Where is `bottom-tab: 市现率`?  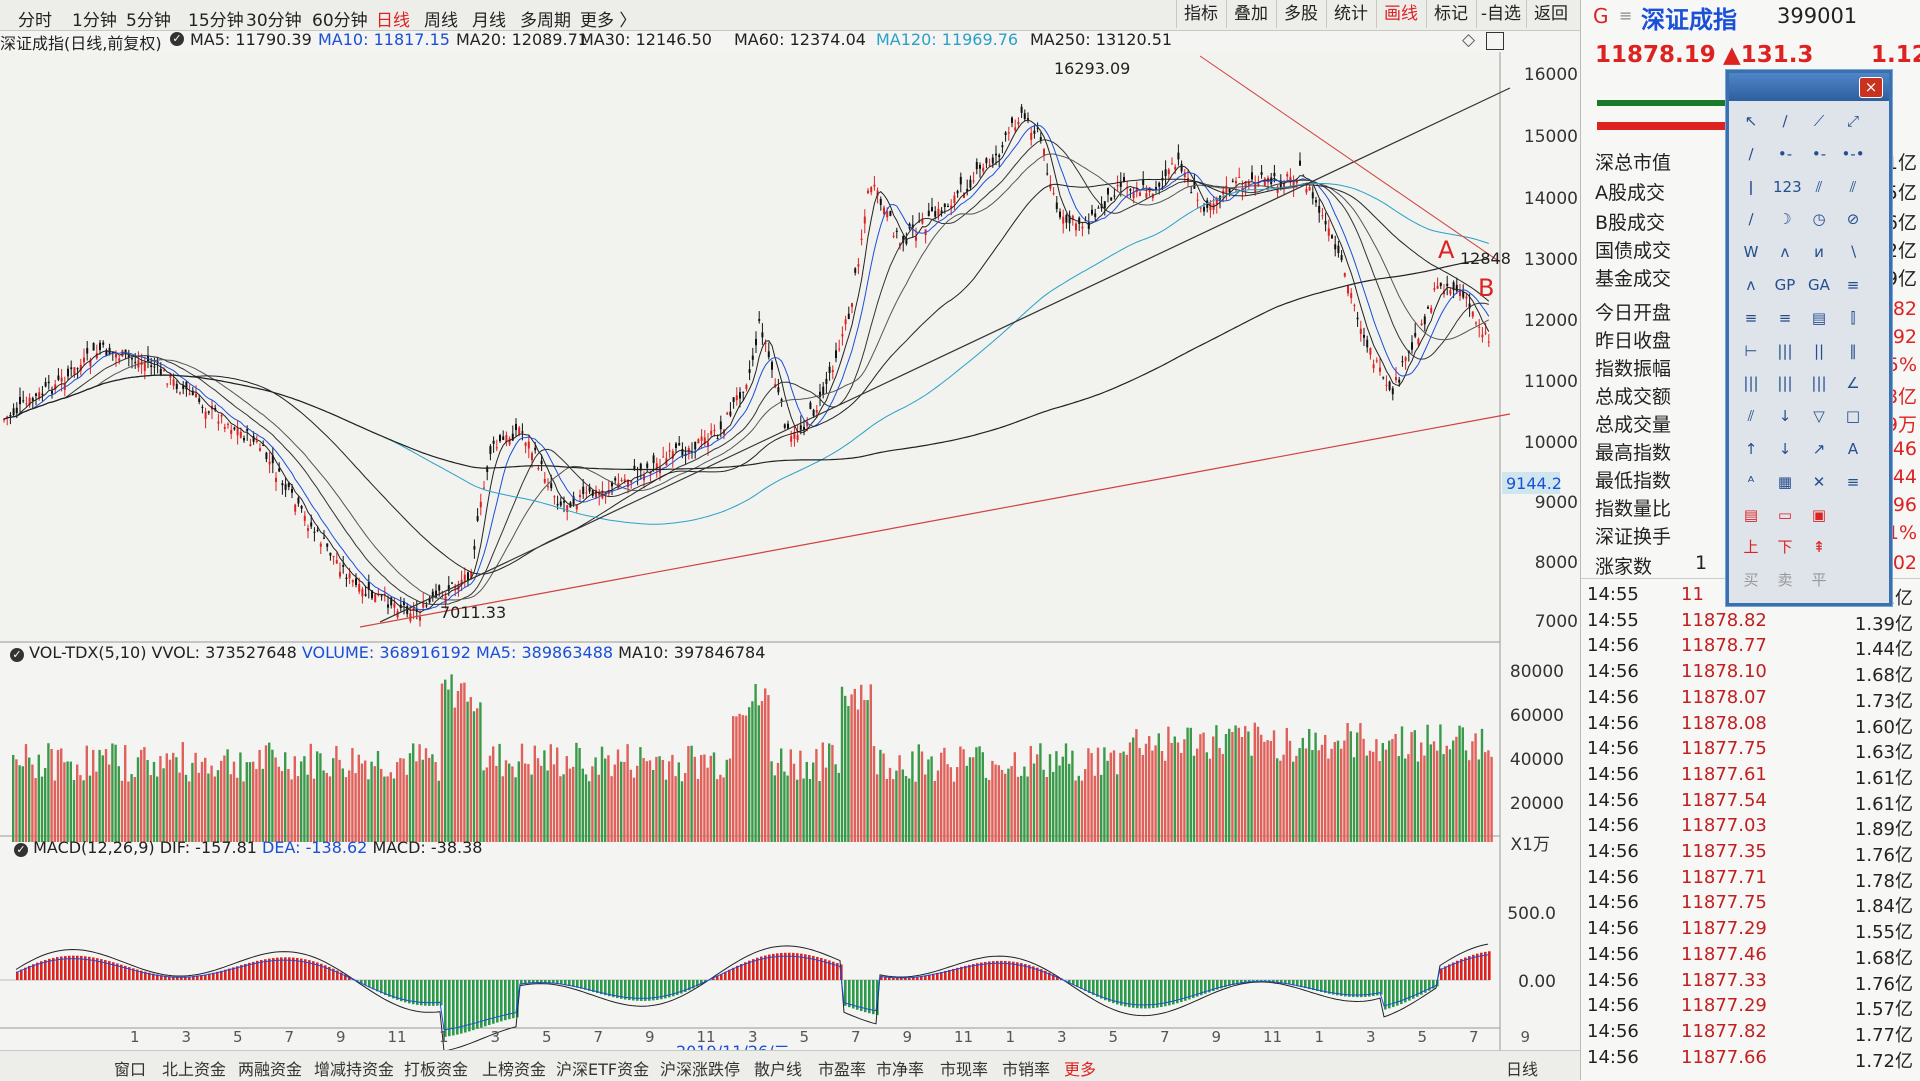 bottom-tab: 市现率 is located at coordinates (964, 1068).